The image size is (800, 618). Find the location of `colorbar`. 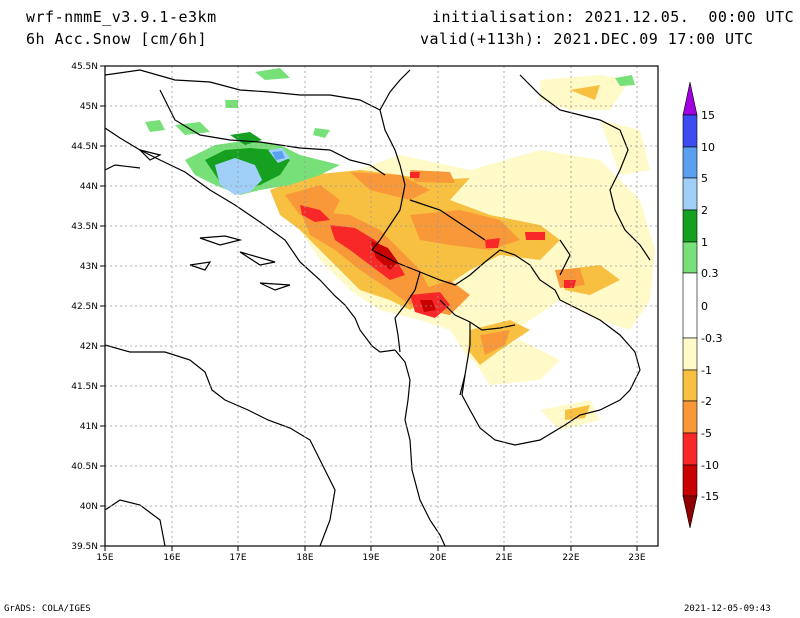

colorbar is located at coordinates (690, 305).